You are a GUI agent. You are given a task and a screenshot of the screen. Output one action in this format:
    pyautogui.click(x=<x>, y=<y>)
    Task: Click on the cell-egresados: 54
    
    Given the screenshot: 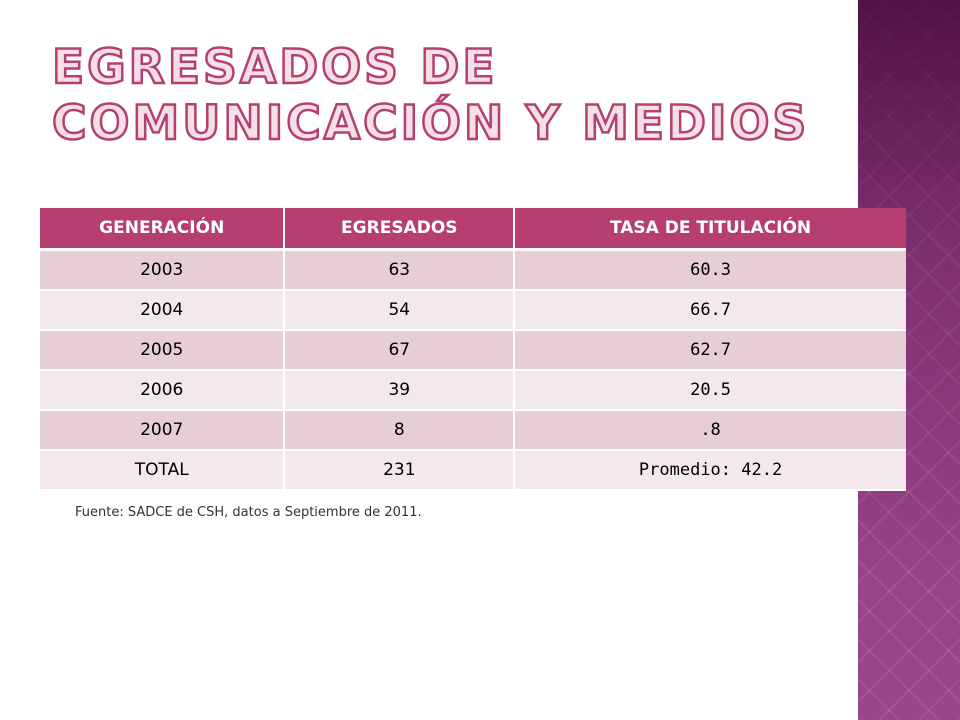 What is the action you would take?
    pyautogui.click(x=400, y=310)
    